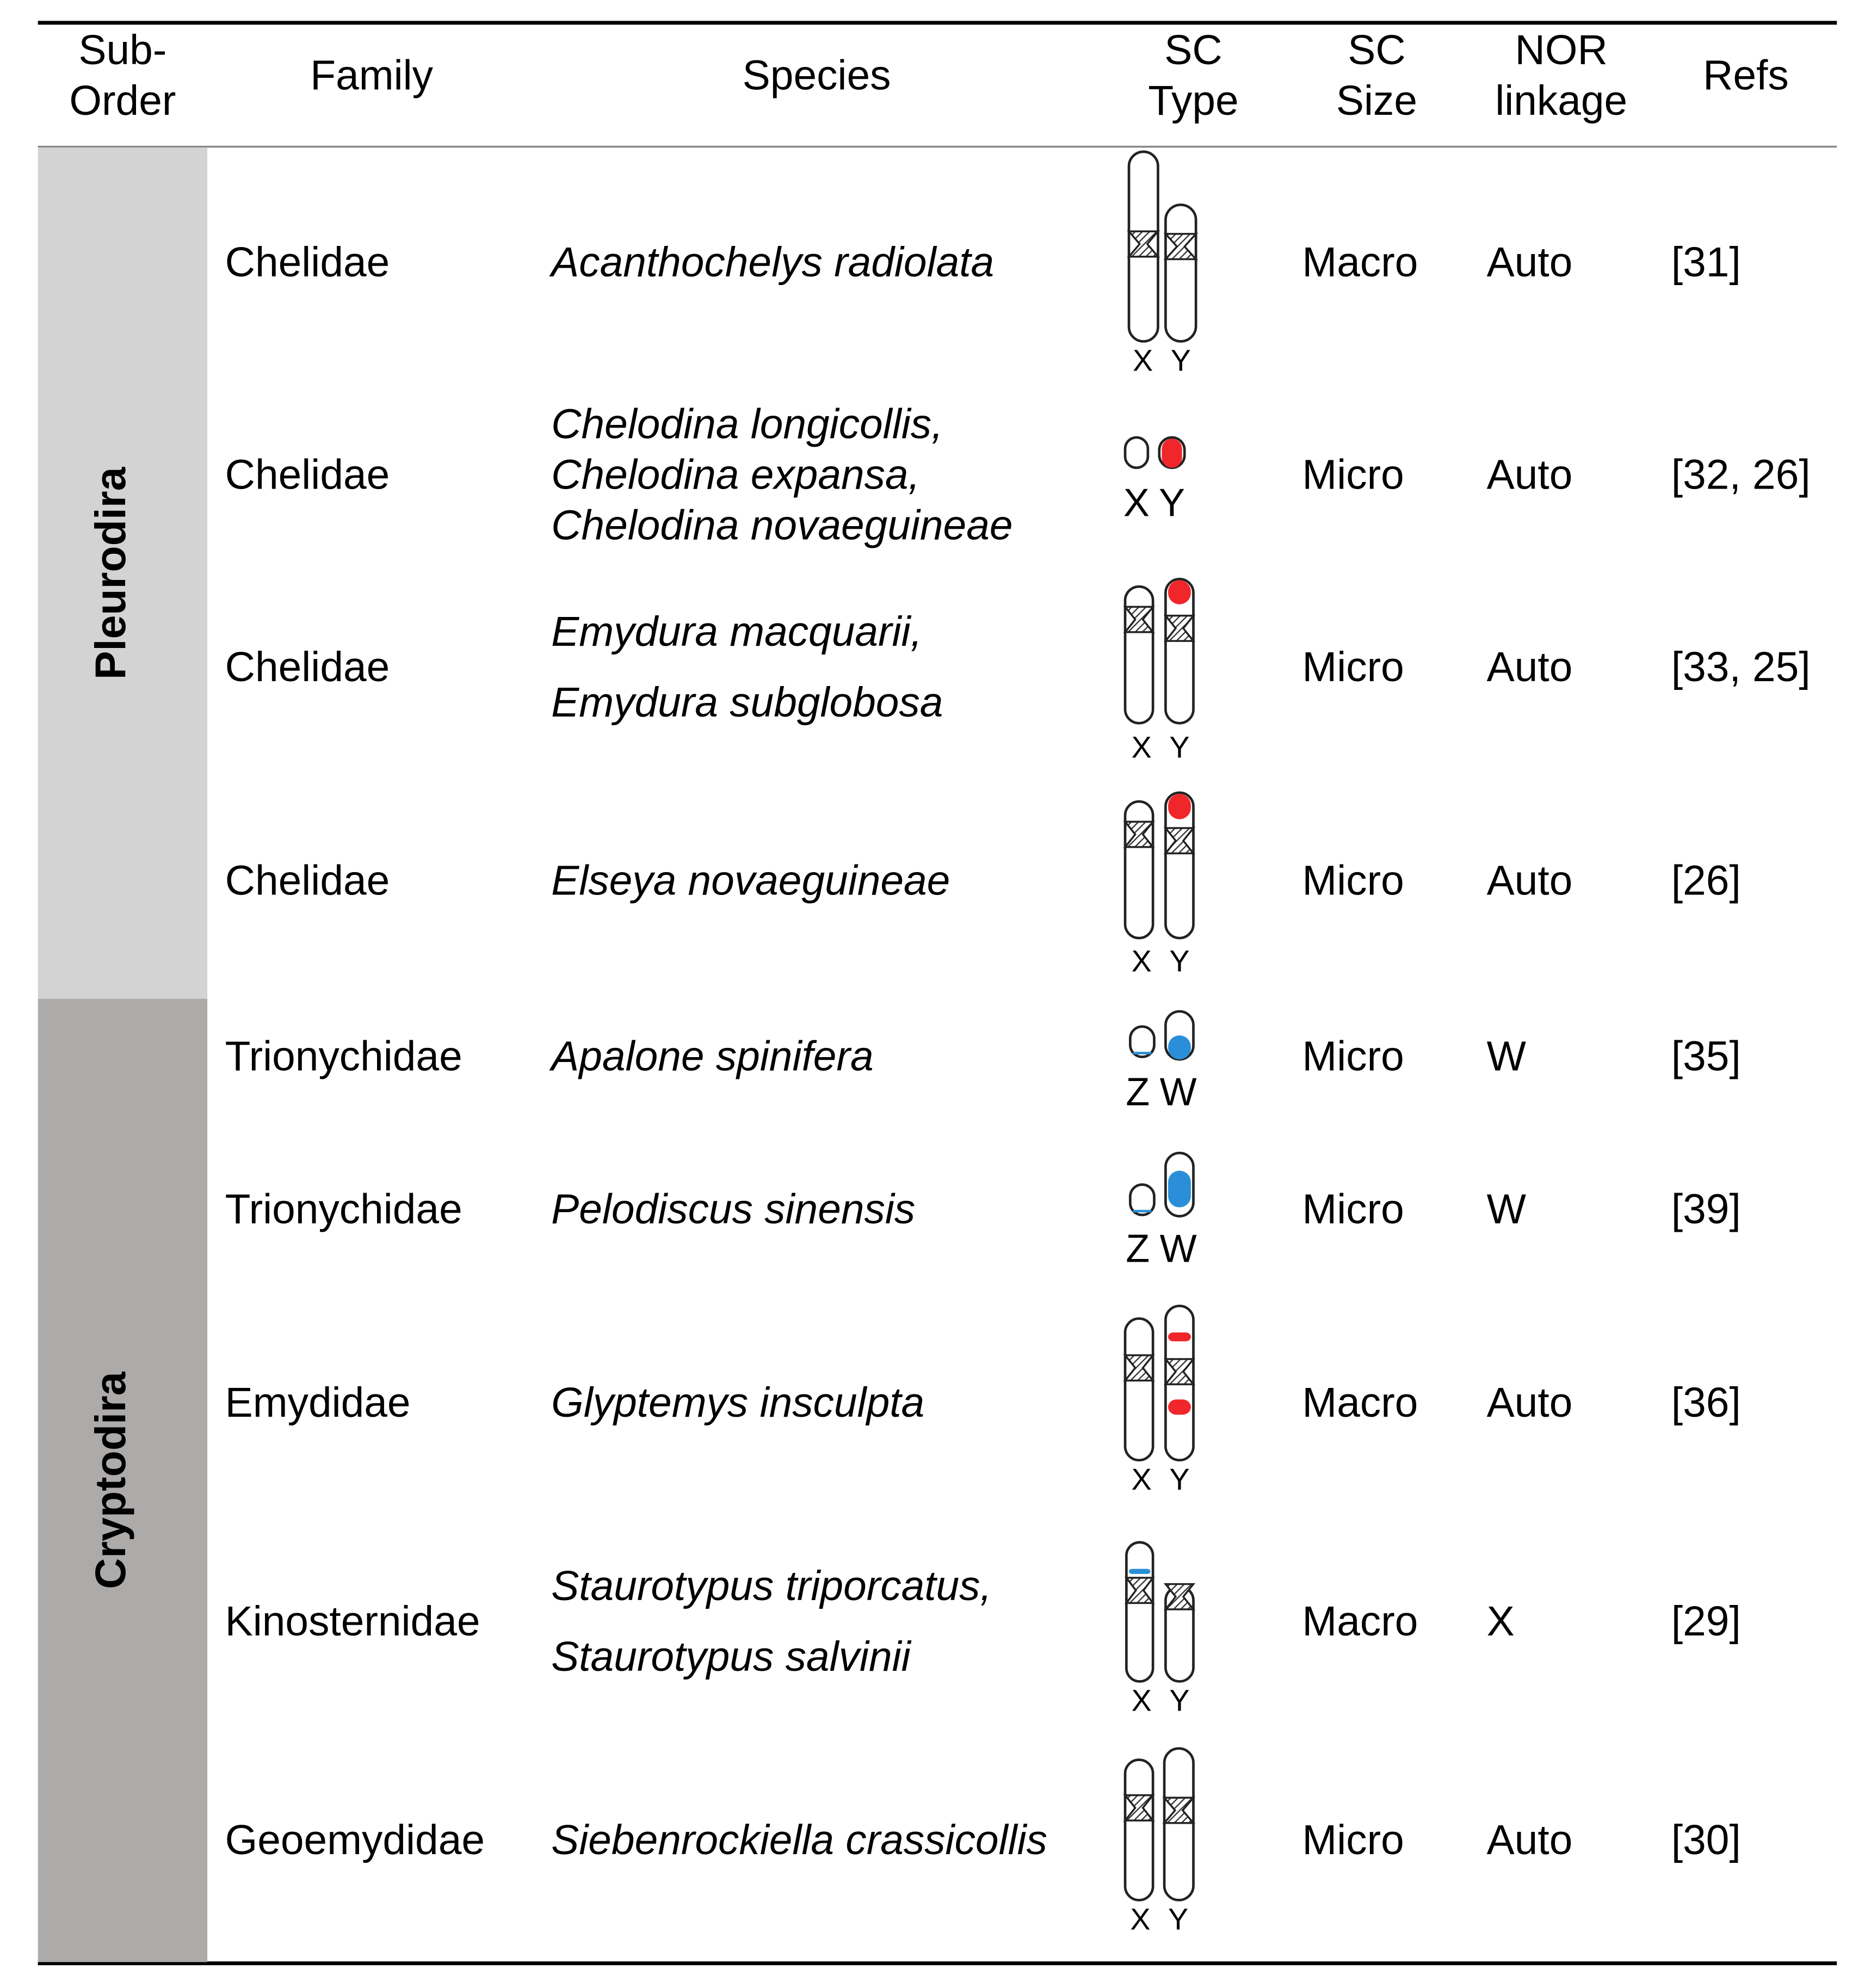 The height and width of the screenshot is (1988, 1871). Describe the element at coordinates (352, 1621) in the screenshot. I see `family: Kinosternidae` at that location.